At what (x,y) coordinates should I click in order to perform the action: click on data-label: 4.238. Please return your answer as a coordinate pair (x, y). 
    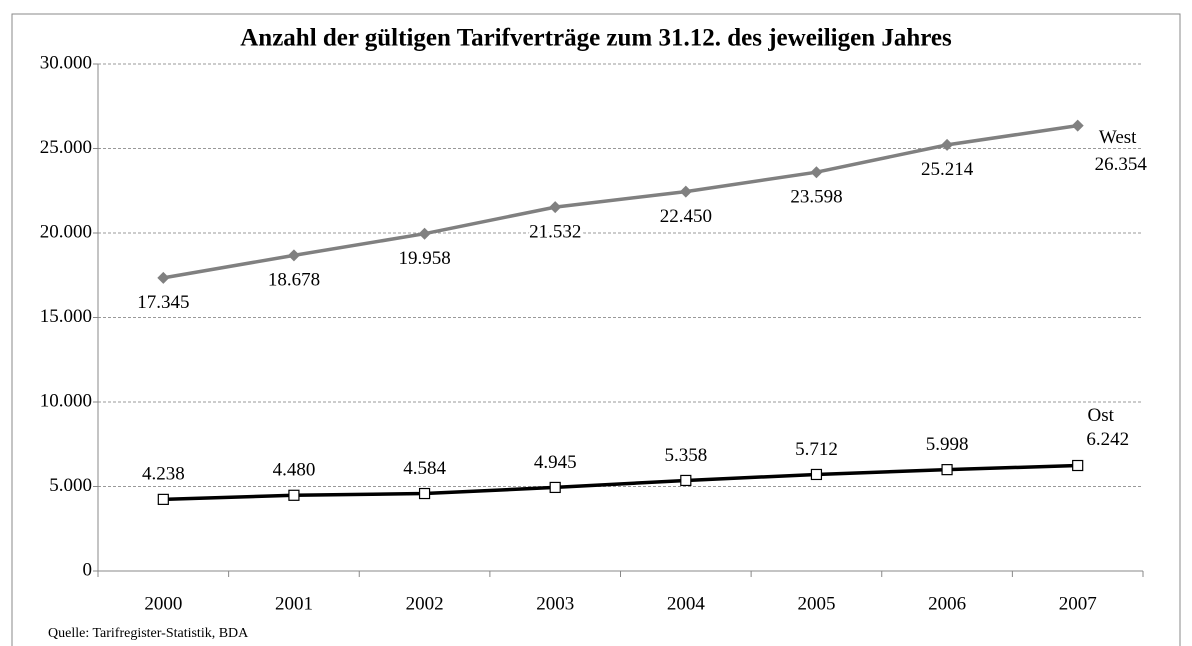
    Looking at the image, I should click on (163, 474).